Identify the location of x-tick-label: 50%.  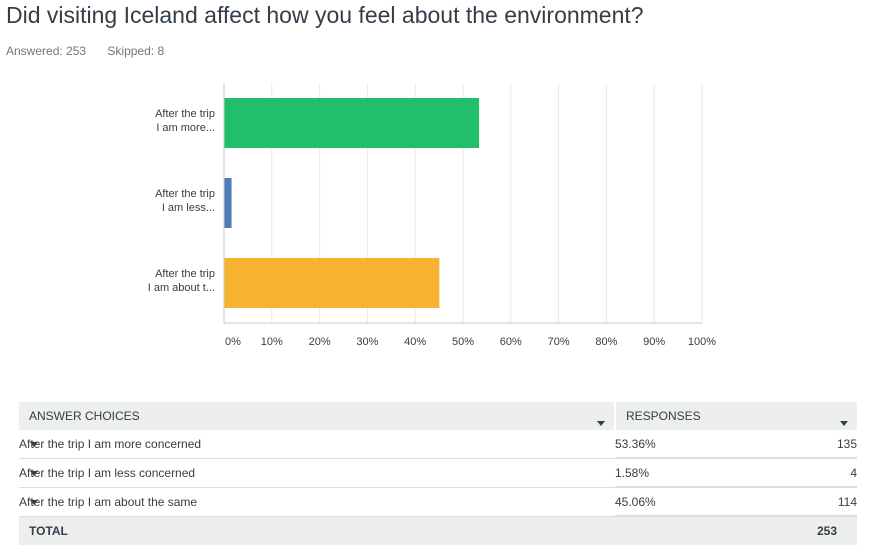
(463, 342).